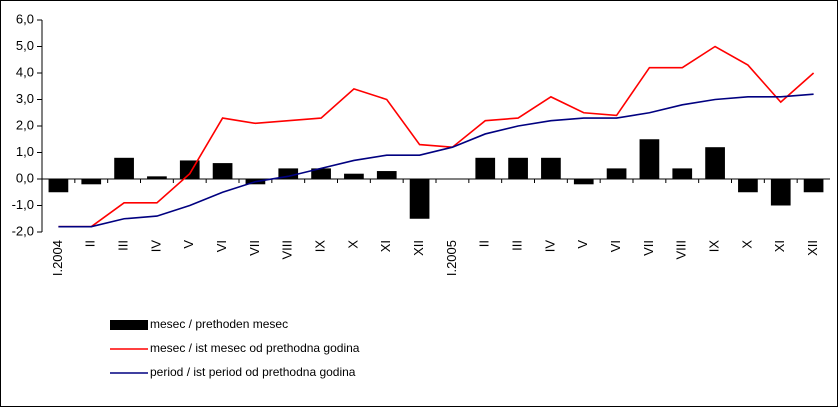  What do you see at coordinates (25, 45) in the screenshot?
I see `y-tick-label: 5,0` at bounding box center [25, 45].